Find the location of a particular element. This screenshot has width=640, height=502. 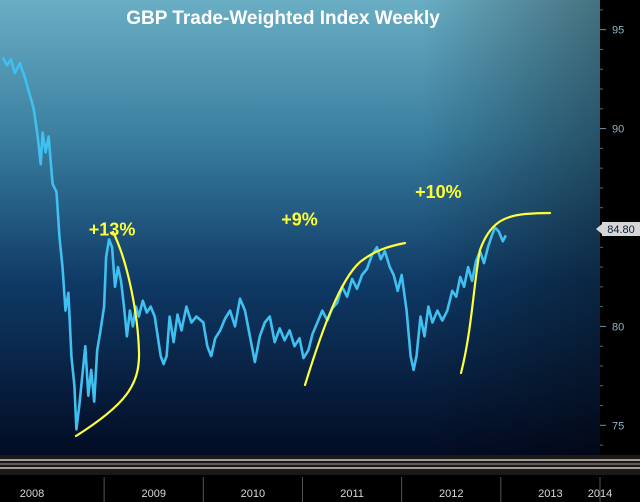

last-value-label: 84.80 is located at coordinates (621, 230).